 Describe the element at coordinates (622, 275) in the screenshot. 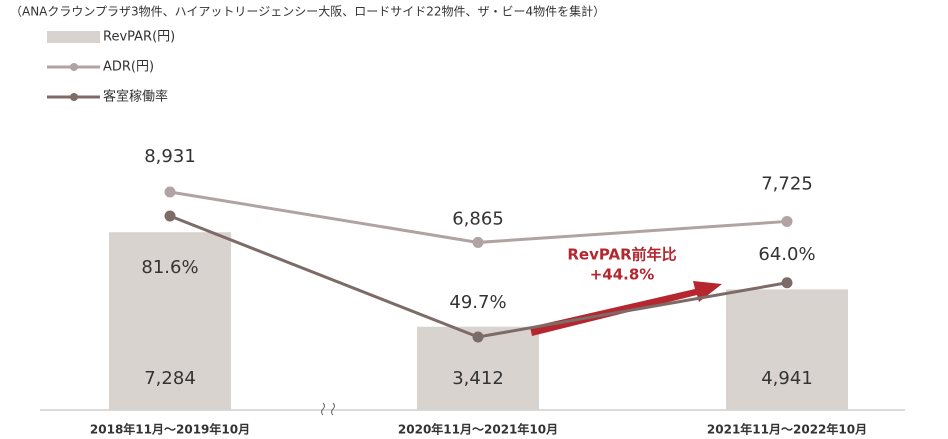

I see `annotation: +44.8%` at that location.